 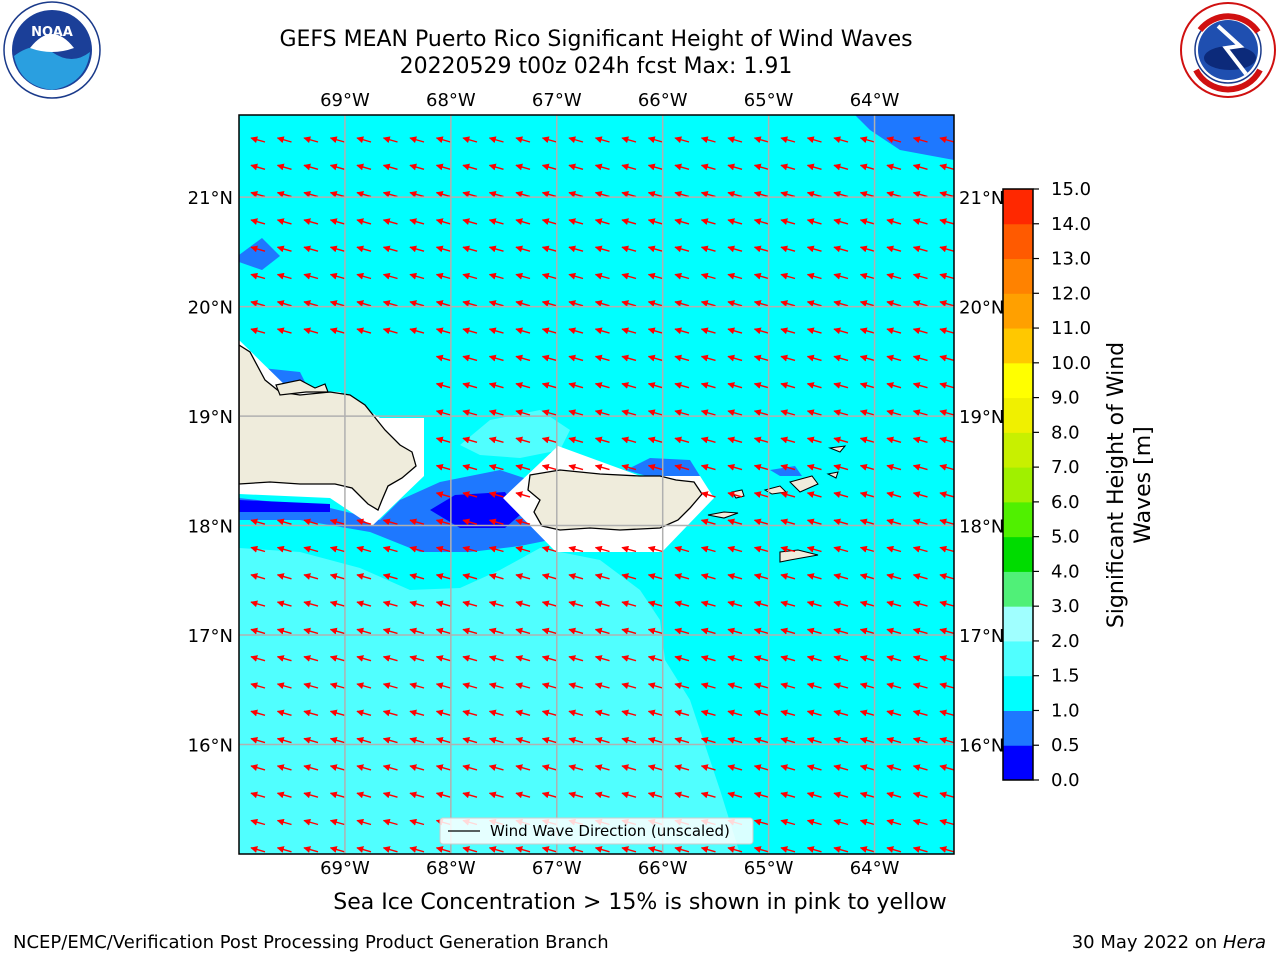 I want to click on wave-fill-1.5-2.0, so click(x=489, y=701).